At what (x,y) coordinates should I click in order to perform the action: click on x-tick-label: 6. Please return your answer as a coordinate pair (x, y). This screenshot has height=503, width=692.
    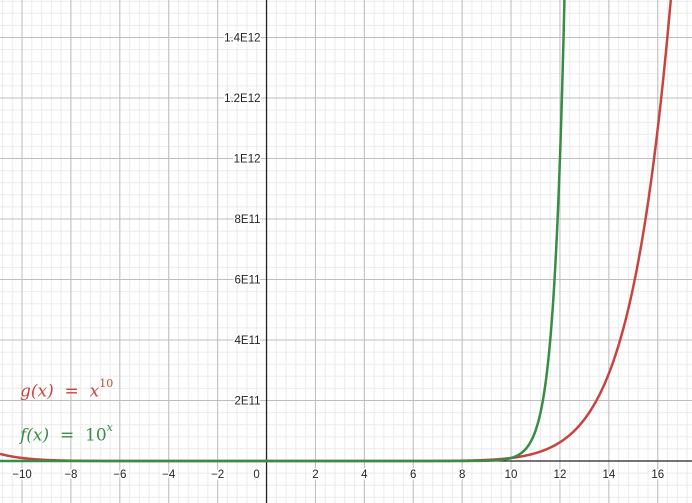
    Looking at the image, I should click on (413, 475).